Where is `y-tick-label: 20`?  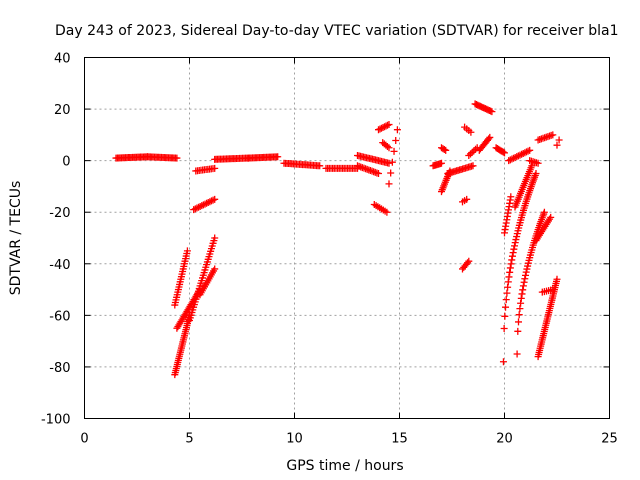
y-tick-label: 20 is located at coordinates (62, 110).